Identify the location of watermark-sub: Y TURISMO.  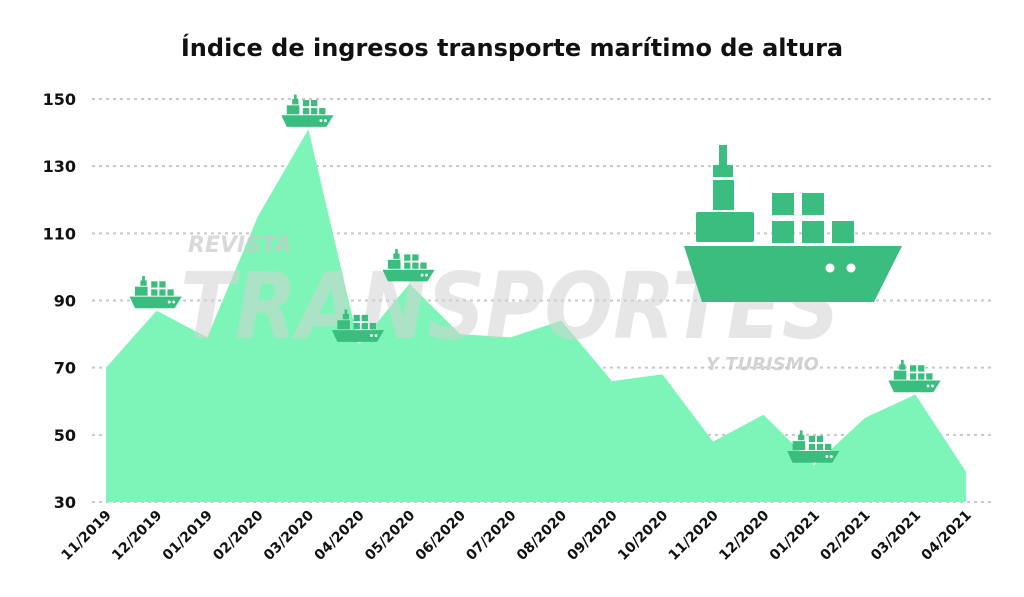
(762, 364).